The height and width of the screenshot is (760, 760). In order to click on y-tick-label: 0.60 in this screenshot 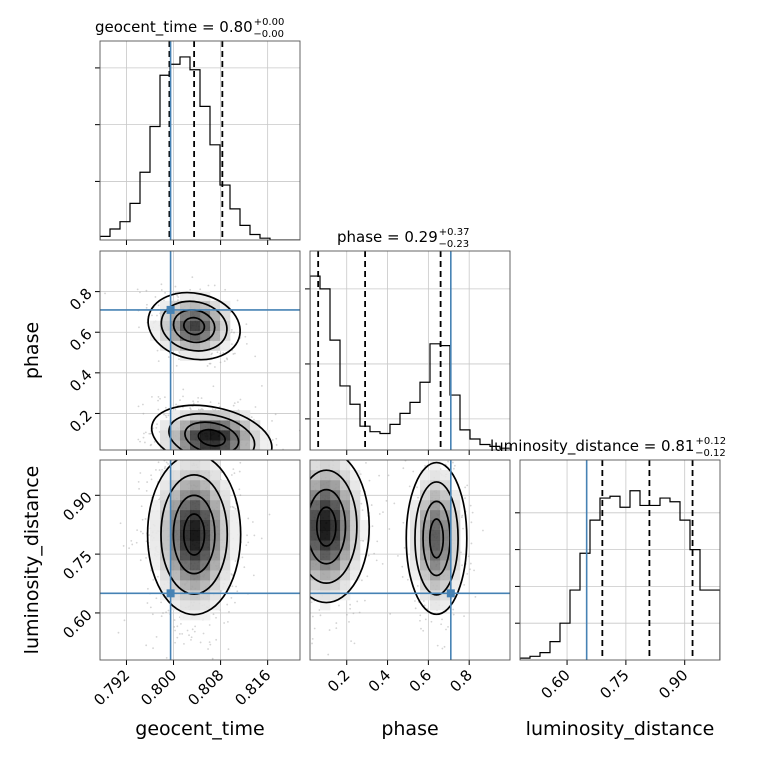, I will do `click(77, 624)`.